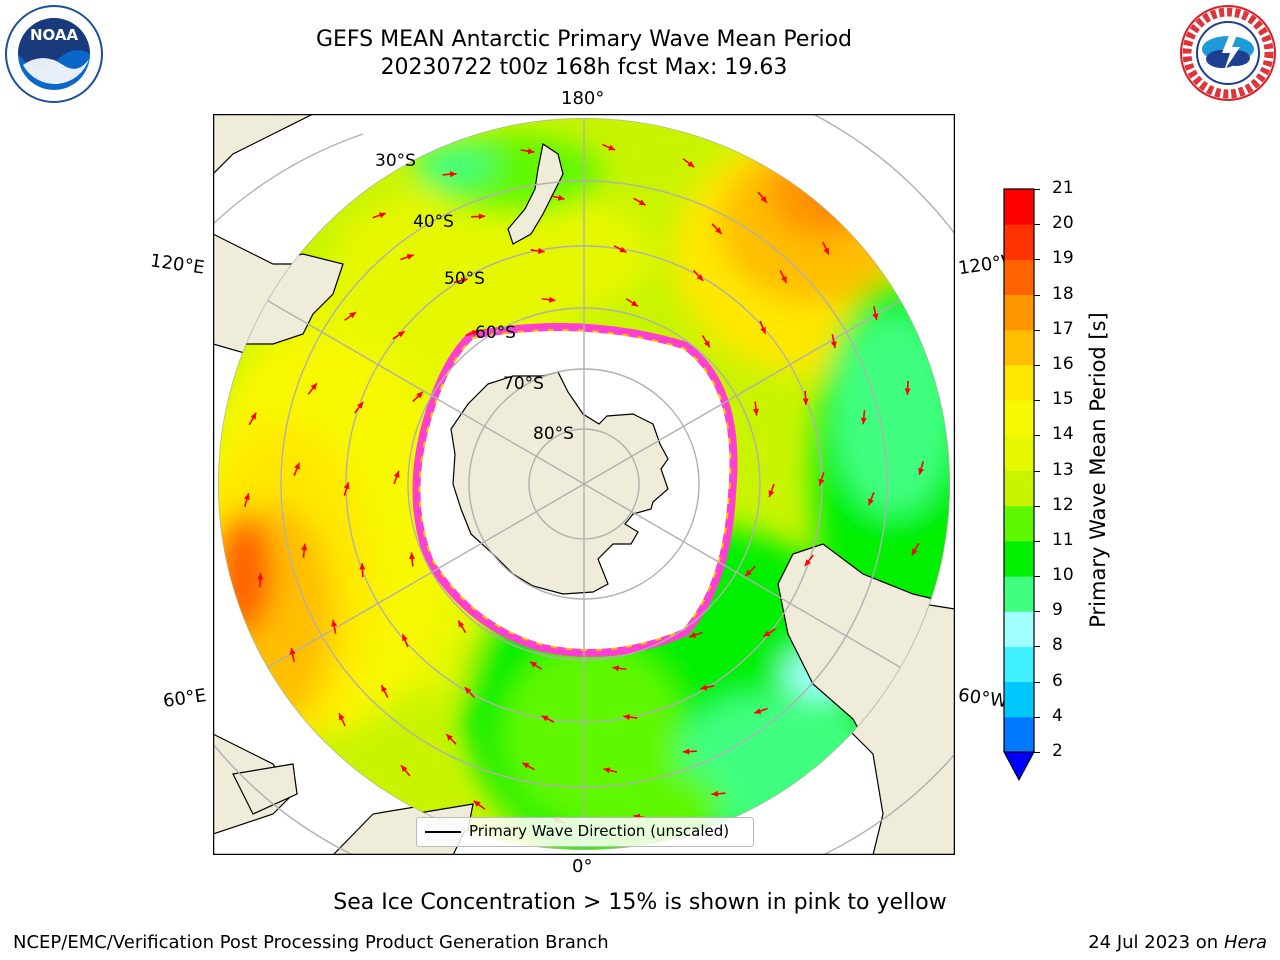 The height and width of the screenshot is (960, 1280). I want to click on lat-label-80s: 80°S, so click(553, 434).